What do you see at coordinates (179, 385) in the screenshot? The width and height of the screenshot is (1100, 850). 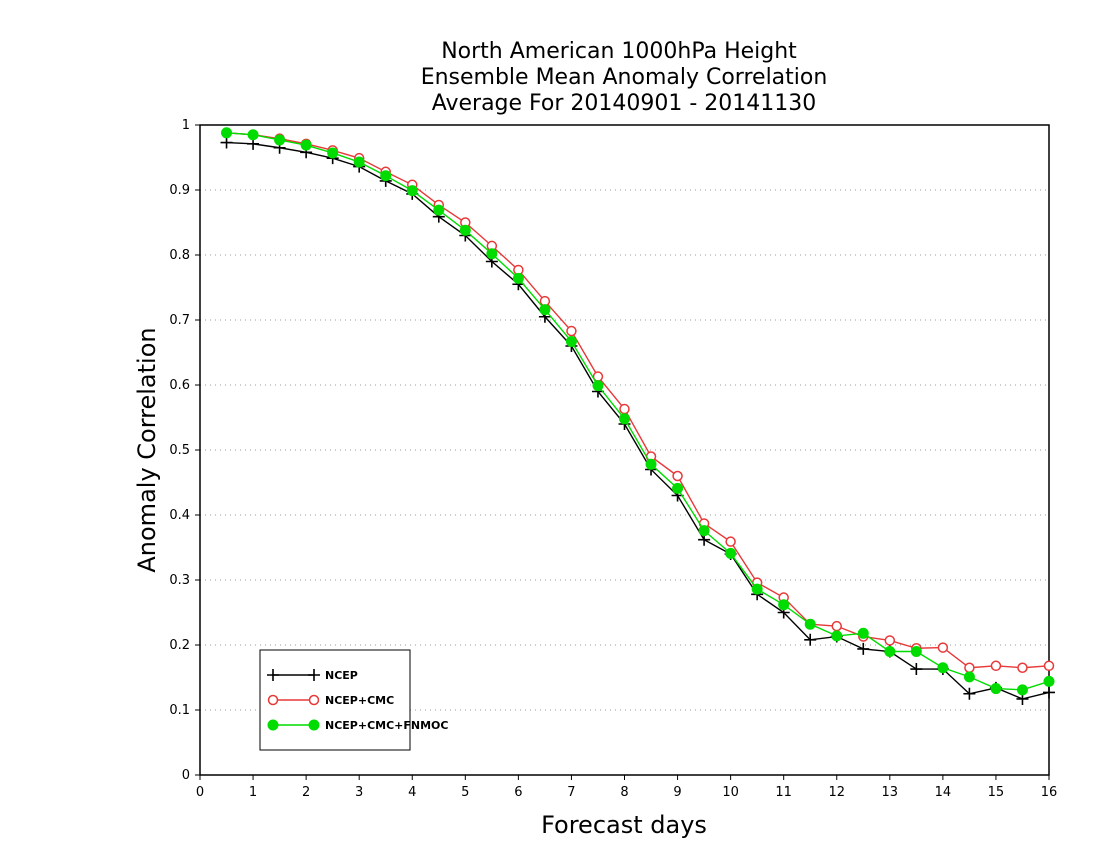 I see `y-tick-label: 0.6` at bounding box center [179, 385].